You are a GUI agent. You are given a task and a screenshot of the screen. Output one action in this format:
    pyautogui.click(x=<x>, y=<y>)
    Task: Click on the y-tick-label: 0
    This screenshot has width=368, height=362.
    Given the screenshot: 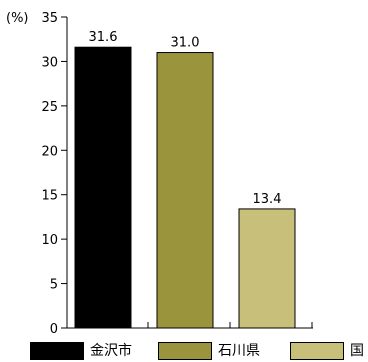 What is the action you would take?
    pyautogui.click(x=54, y=329)
    